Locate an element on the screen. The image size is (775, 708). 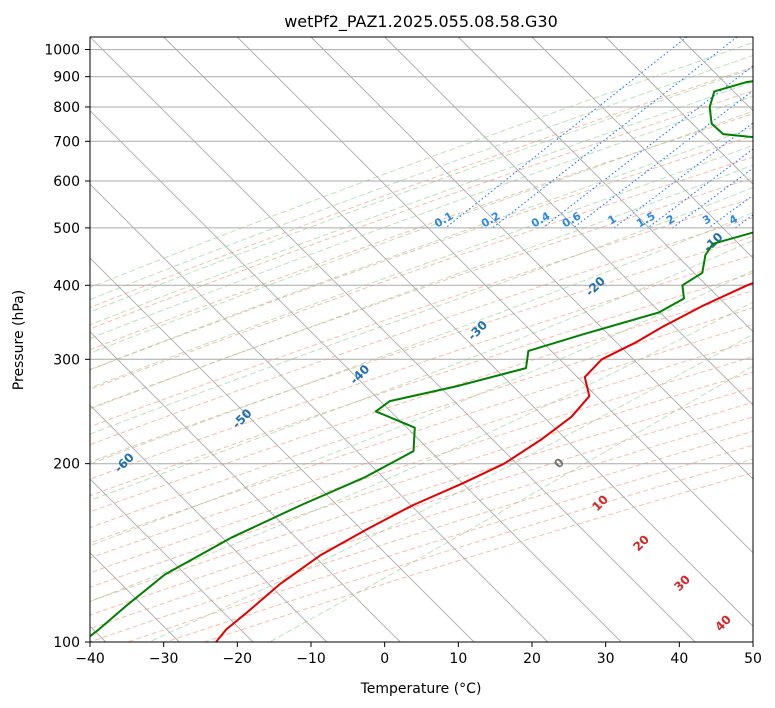
moist-adiabat-label: 10 is located at coordinates (600, 503).